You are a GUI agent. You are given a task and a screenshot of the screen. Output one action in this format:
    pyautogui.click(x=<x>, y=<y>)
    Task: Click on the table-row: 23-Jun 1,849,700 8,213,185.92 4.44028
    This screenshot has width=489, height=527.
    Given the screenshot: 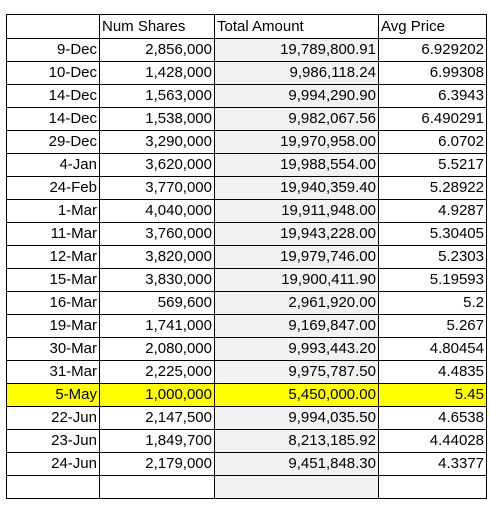 What is the action you would take?
    pyautogui.click(x=246, y=441)
    